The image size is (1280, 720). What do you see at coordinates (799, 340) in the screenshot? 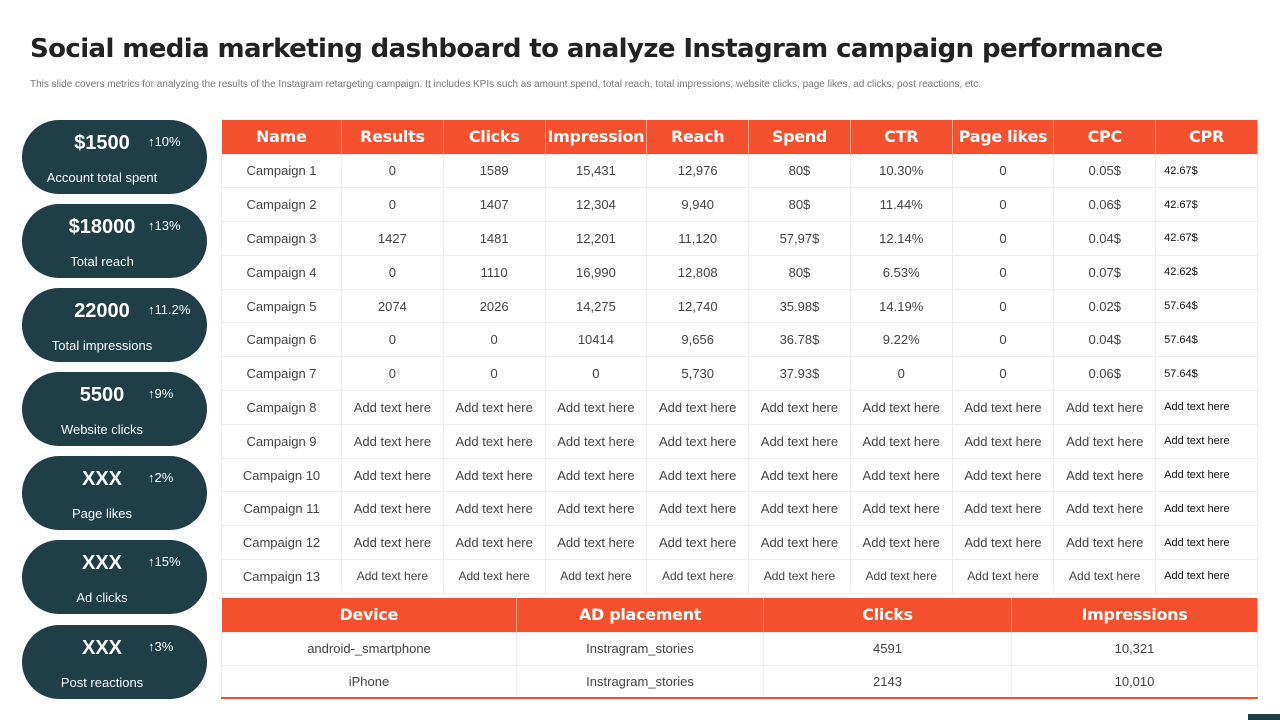
I see `table-cell: 36.78$` at bounding box center [799, 340].